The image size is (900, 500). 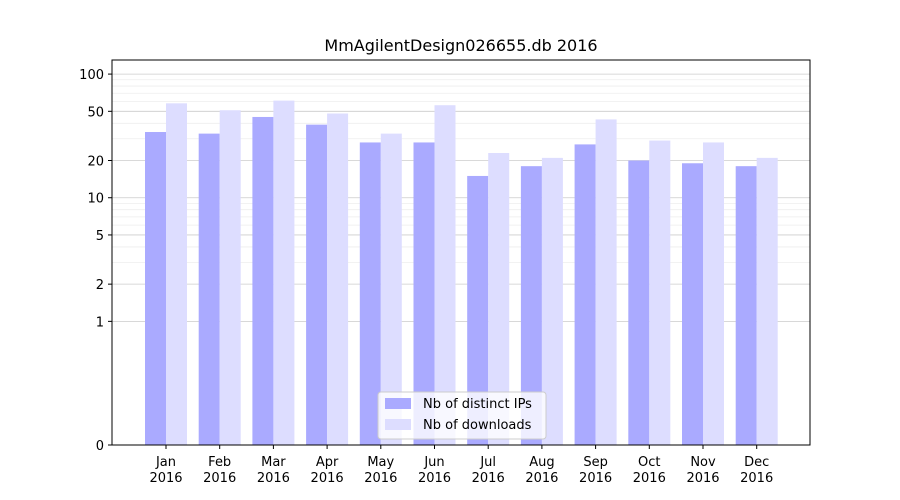 What do you see at coordinates (541, 462) in the screenshot?
I see `x-tick-label-month: Aug` at bounding box center [541, 462].